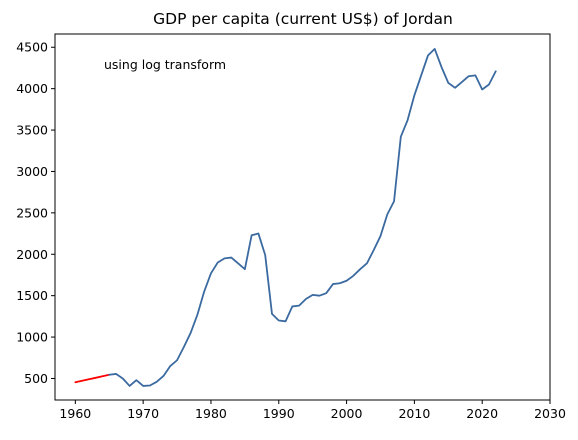 This screenshot has width=578, height=440. What do you see at coordinates (75, 413) in the screenshot?
I see `x-tick-label: 1960` at bounding box center [75, 413].